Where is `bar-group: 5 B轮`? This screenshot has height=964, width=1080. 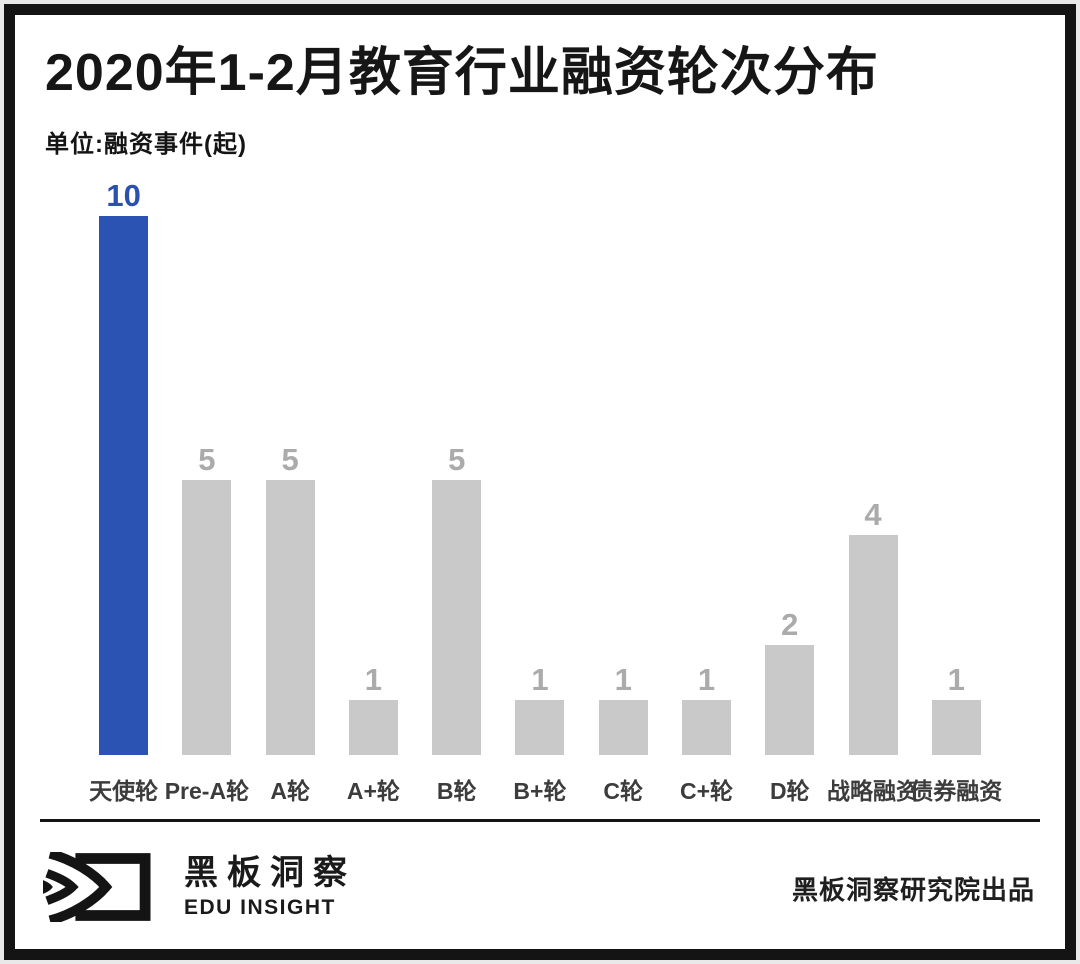 bar-group: 5 B轮 is located at coordinates (456, 492).